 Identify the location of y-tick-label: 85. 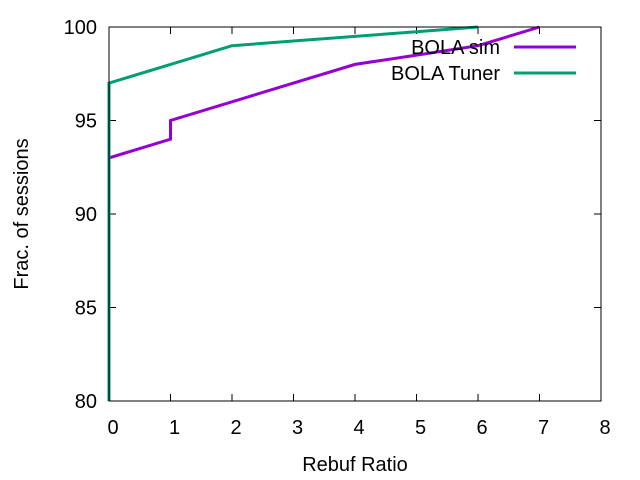
(86, 309).